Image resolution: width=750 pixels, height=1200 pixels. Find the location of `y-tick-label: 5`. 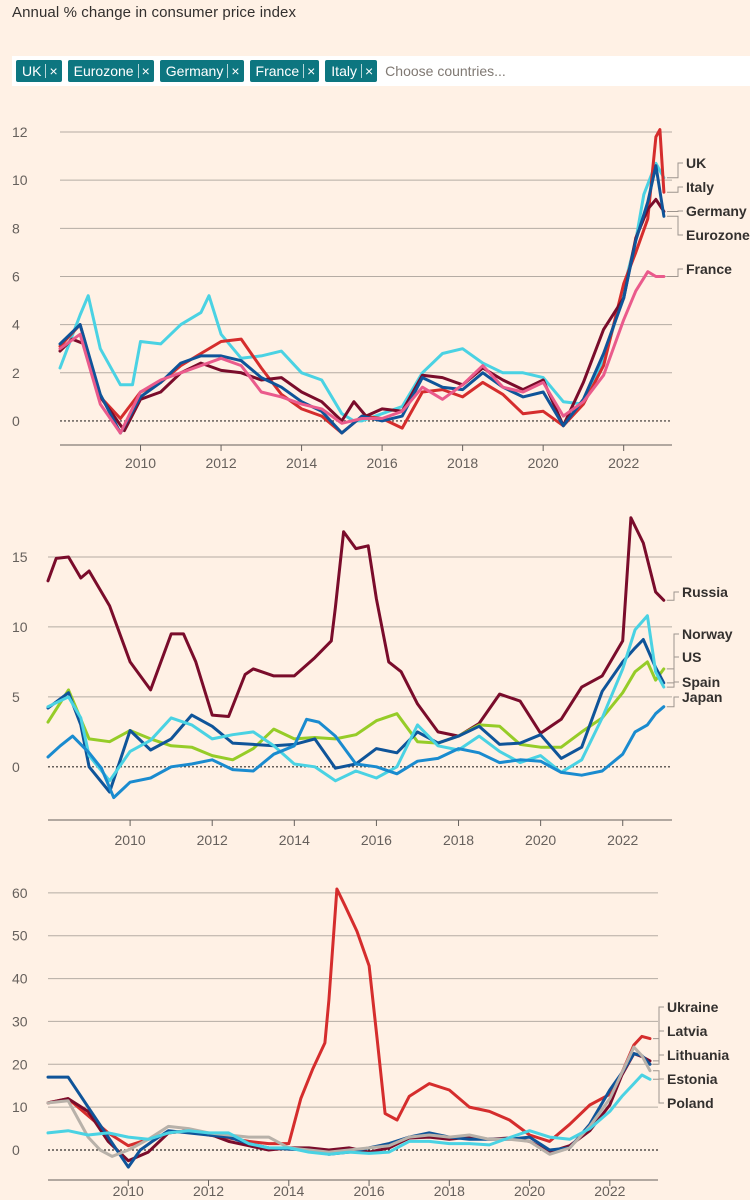

y-tick-label: 5 is located at coordinates (16, 697).